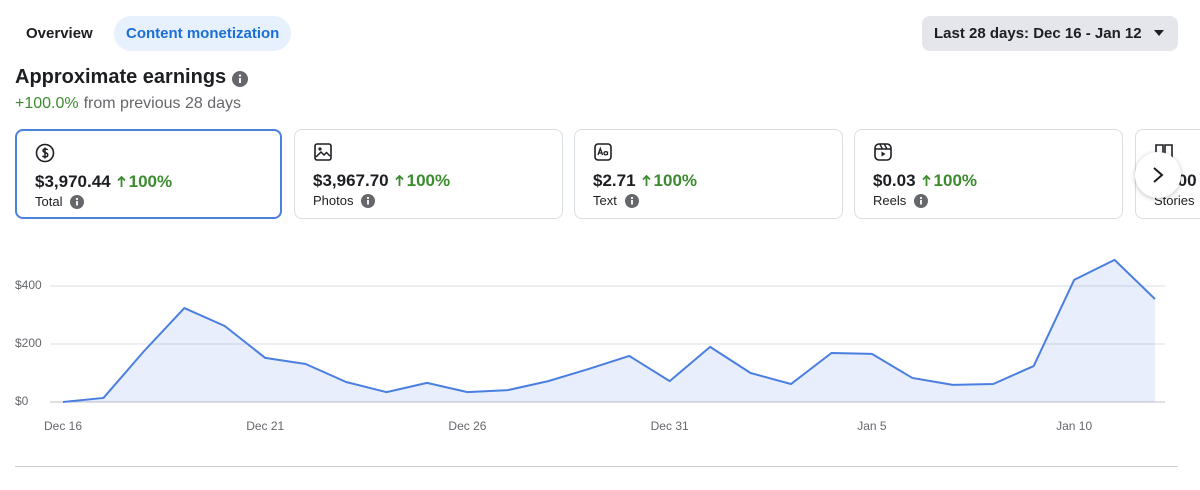  I want to click on card-value-row: $3,967.70 100%, so click(381, 181).